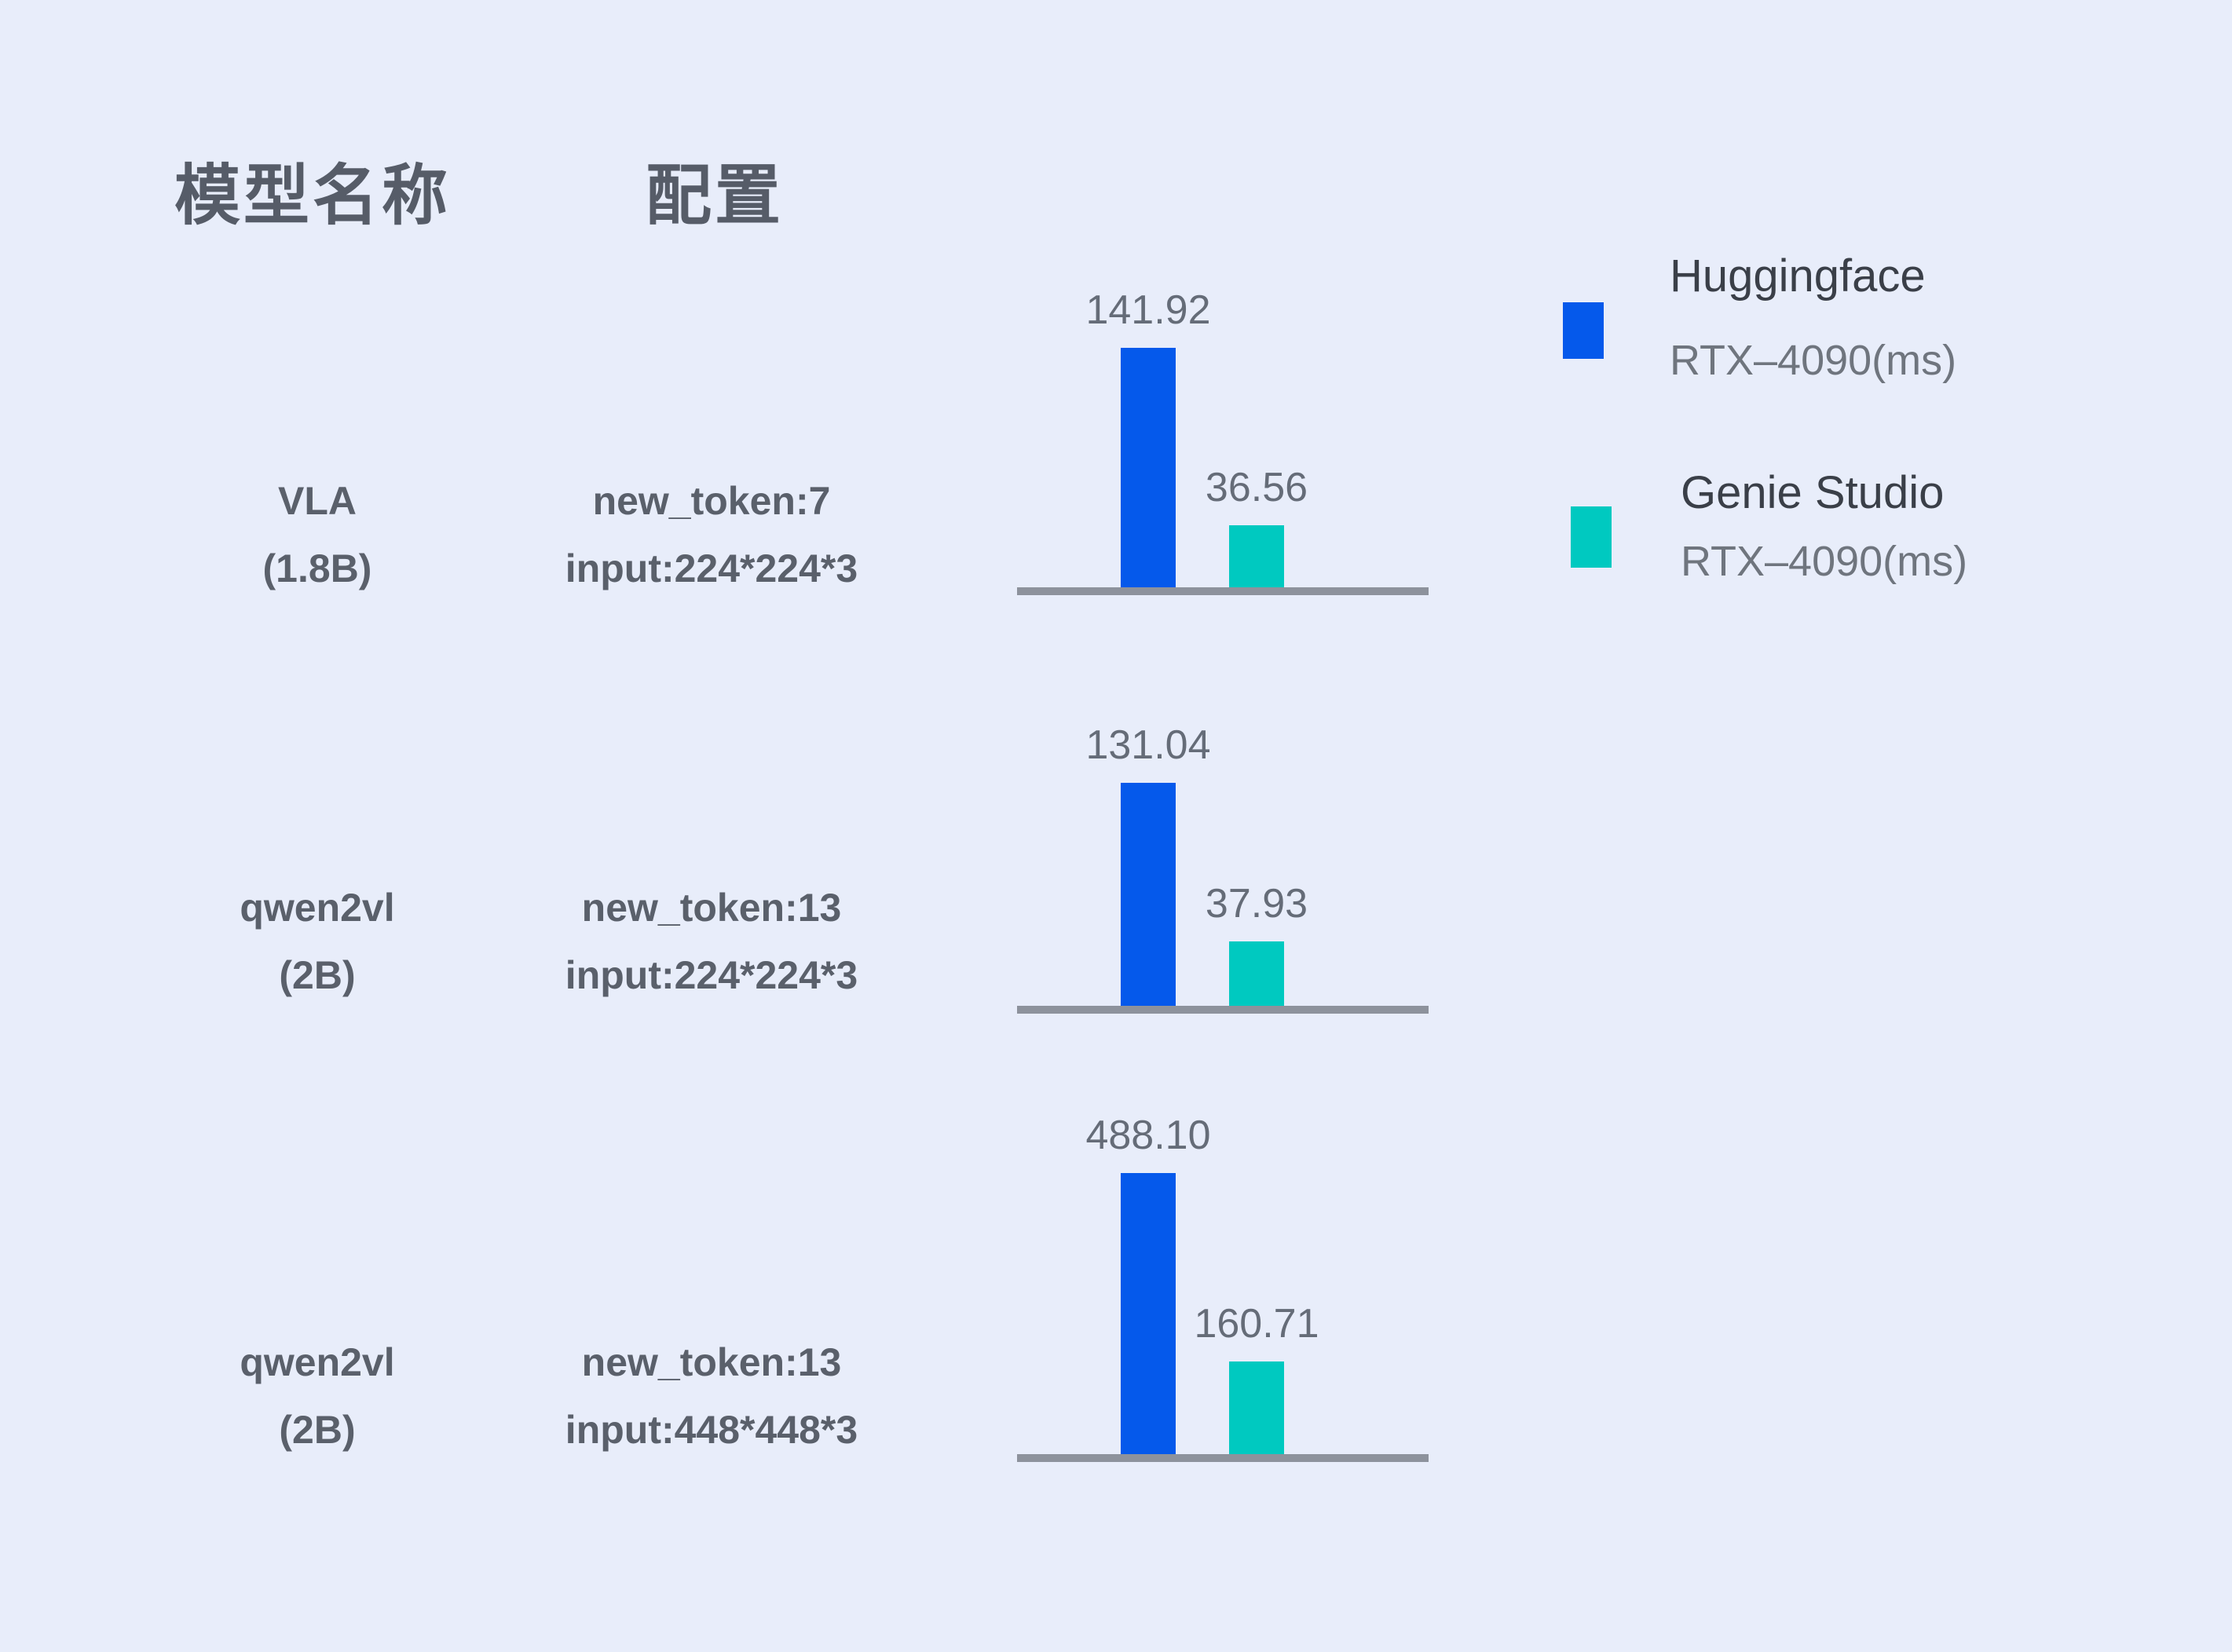 Image resolution: width=2232 pixels, height=1652 pixels. What do you see at coordinates (1256, 904) in the screenshot?
I see `genie-studio-value-label: 37.93` at bounding box center [1256, 904].